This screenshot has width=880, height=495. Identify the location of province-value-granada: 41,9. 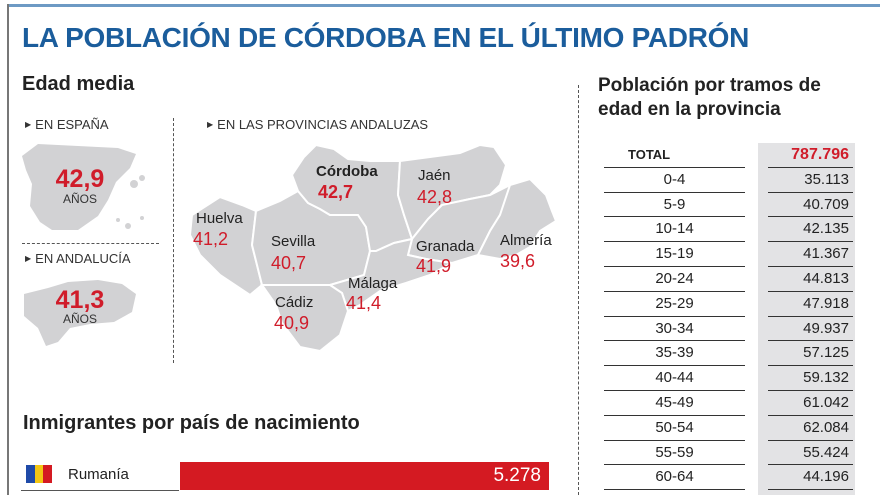
(434, 266).